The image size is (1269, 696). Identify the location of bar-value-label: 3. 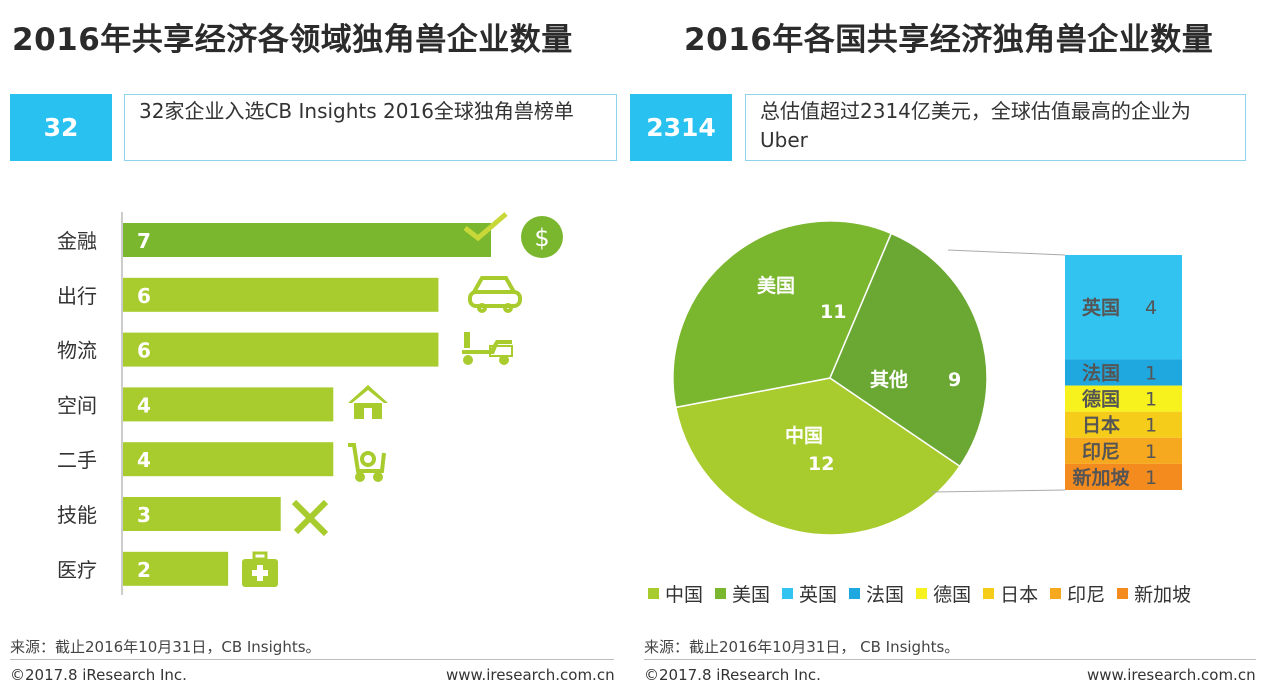
(144, 515).